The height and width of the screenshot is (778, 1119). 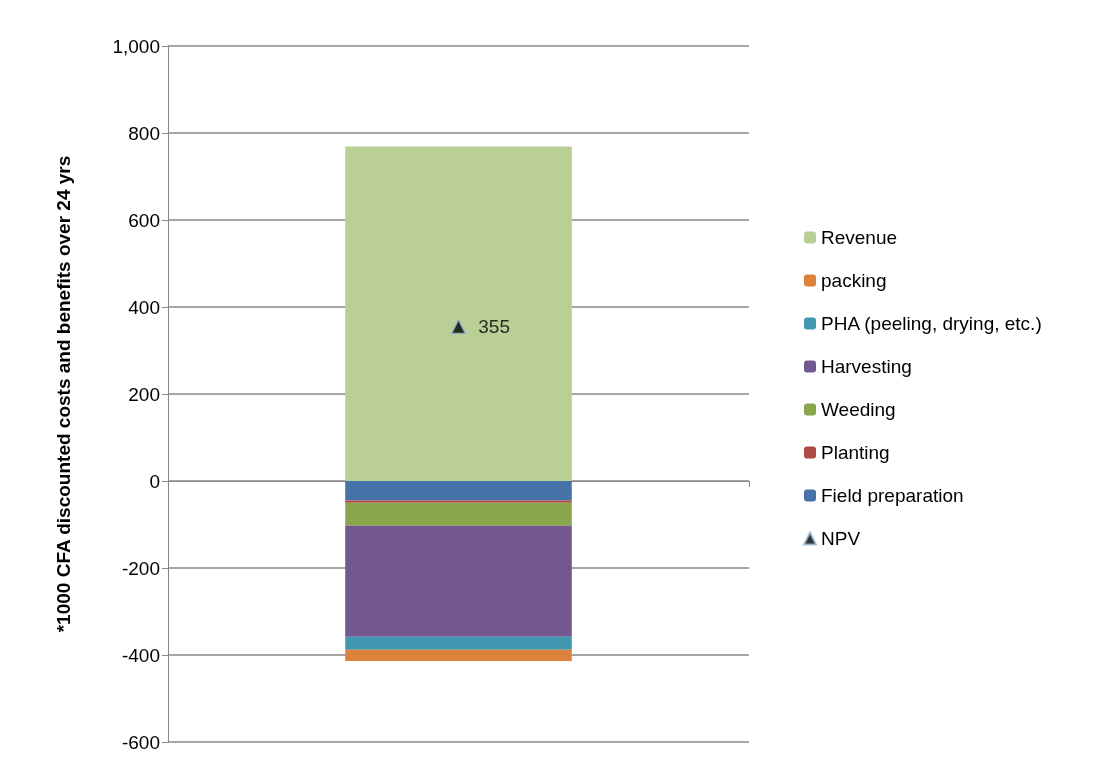 I want to click on y-tick-label: -200, so click(x=140, y=568).